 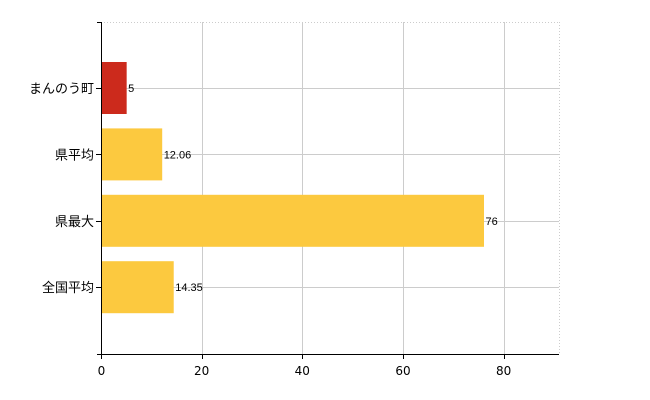 What do you see at coordinates (302, 371) in the screenshot?
I see `x-tick-label: 40` at bounding box center [302, 371].